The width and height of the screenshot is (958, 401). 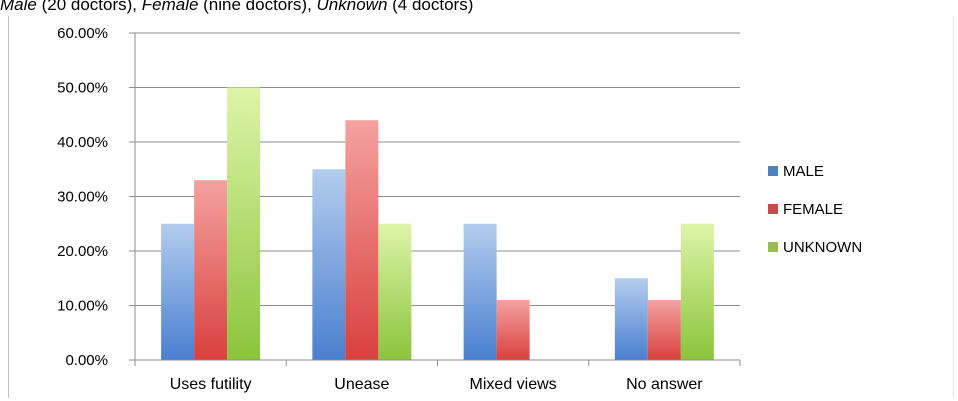 I want to click on legend-label-female: FEMALE, so click(x=813, y=209).